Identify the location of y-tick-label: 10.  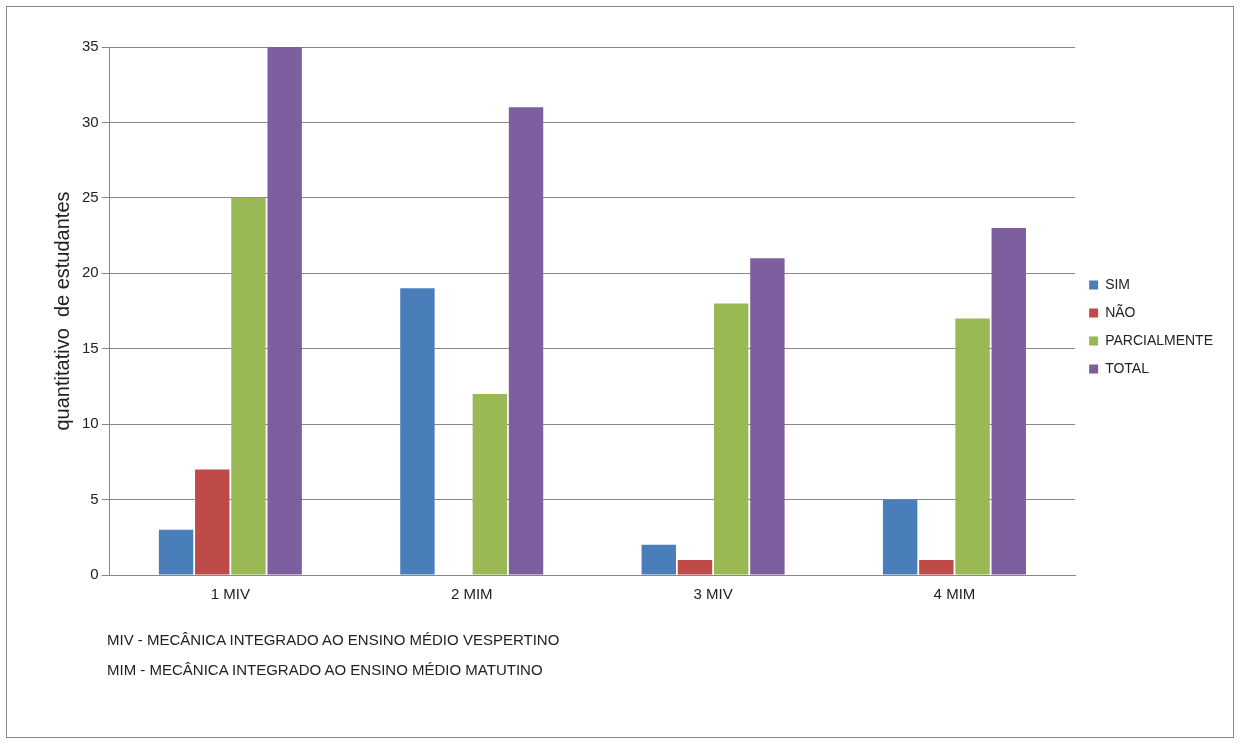
(90, 423).